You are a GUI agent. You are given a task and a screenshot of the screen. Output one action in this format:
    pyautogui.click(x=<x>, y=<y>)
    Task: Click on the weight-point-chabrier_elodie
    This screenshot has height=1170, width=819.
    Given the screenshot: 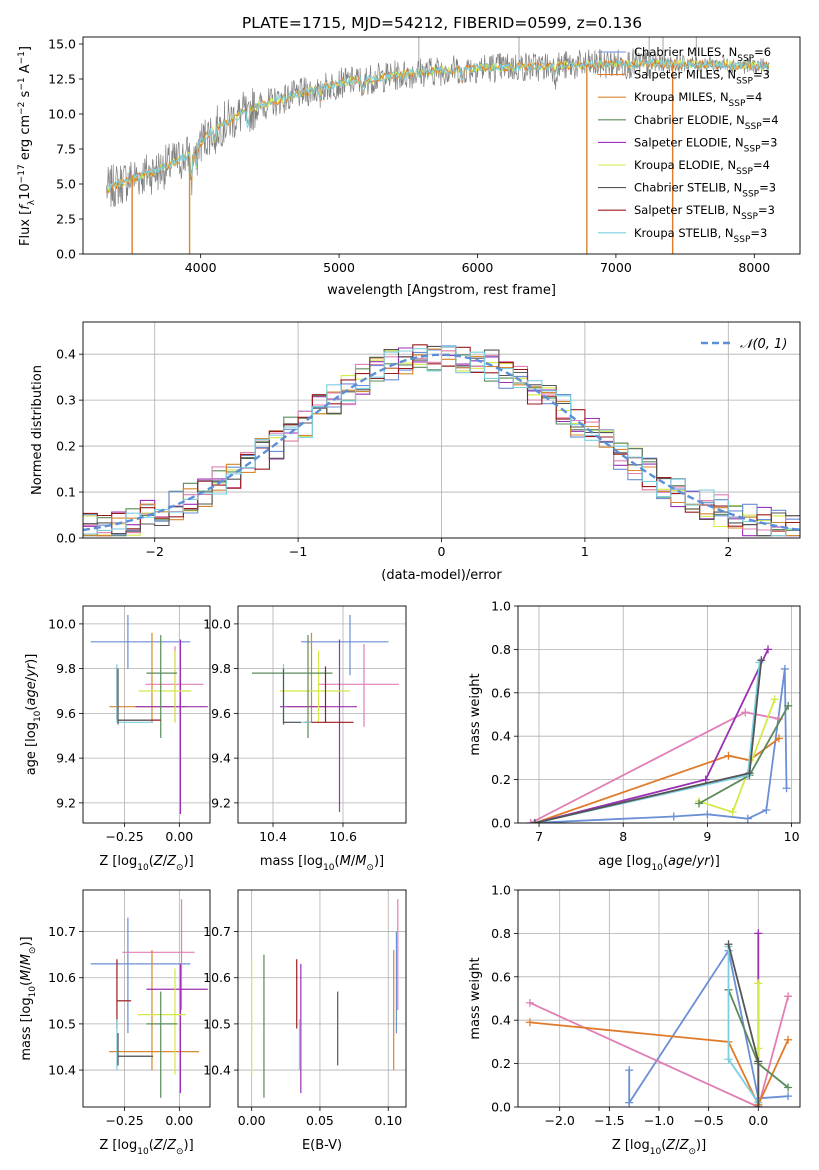 What is the action you would take?
    pyautogui.click(x=788, y=1087)
    